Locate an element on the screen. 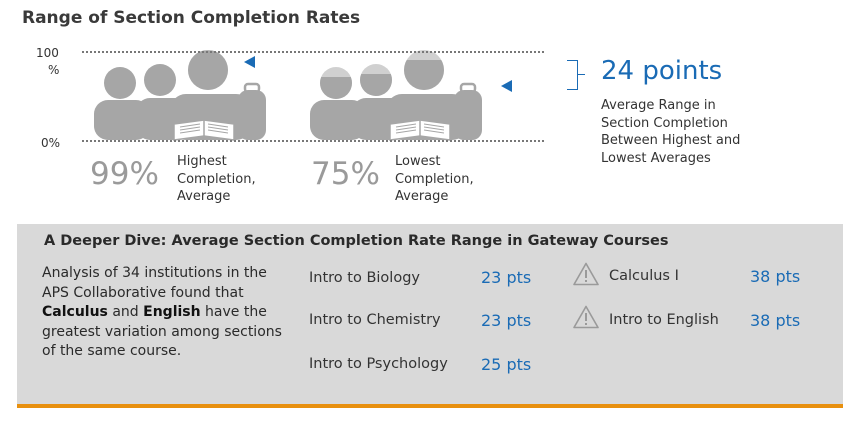 The image size is (856, 432). highest-label: Highest Completion, Average is located at coordinates (216, 179).